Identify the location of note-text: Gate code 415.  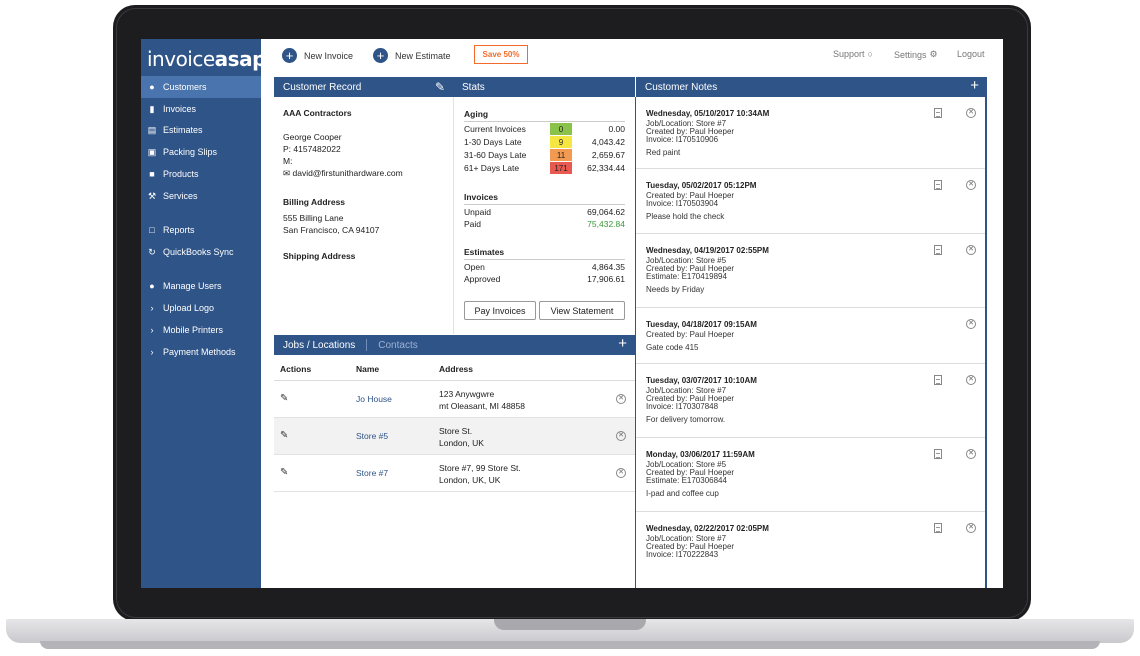
(672, 347).